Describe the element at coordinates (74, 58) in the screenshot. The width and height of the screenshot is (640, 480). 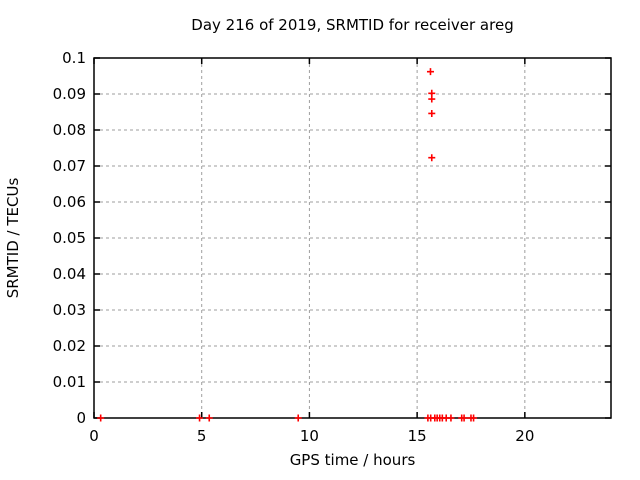
I see `y-tick-label: 0.1` at that location.